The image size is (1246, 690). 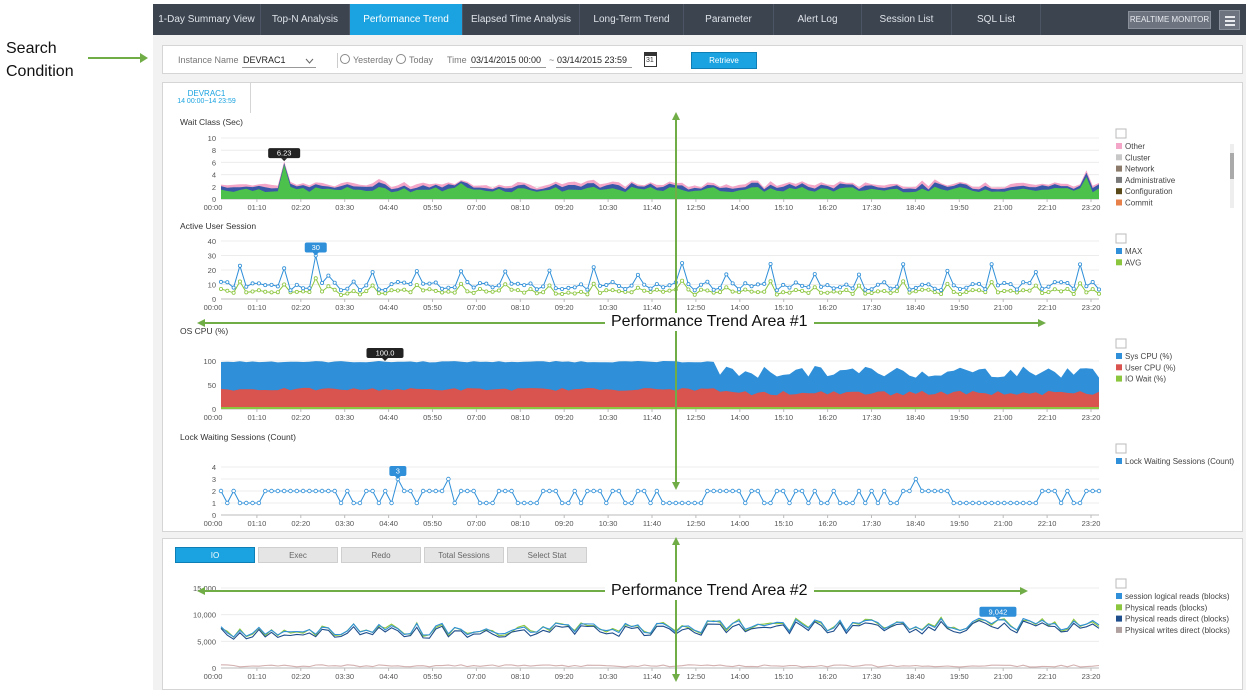 I want to click on x-tick: 14:00, so click(x=739, y=417).